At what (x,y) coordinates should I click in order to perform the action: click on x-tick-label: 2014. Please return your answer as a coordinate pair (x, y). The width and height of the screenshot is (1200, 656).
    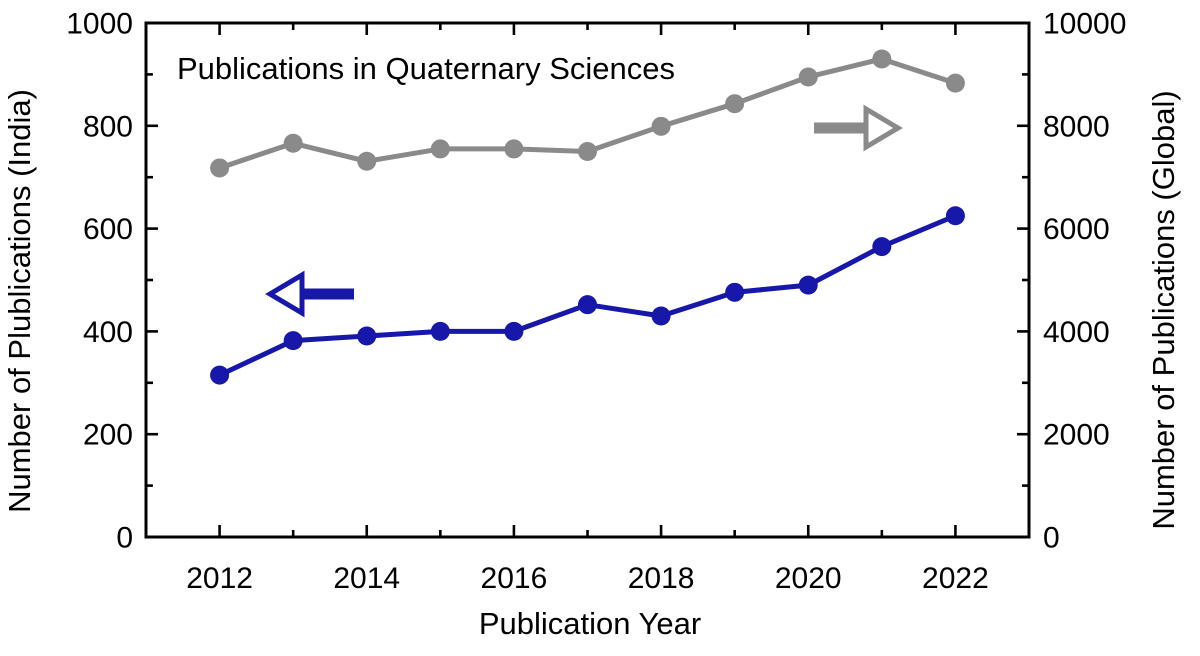
    Looking at the image, I should click on (366, 578).